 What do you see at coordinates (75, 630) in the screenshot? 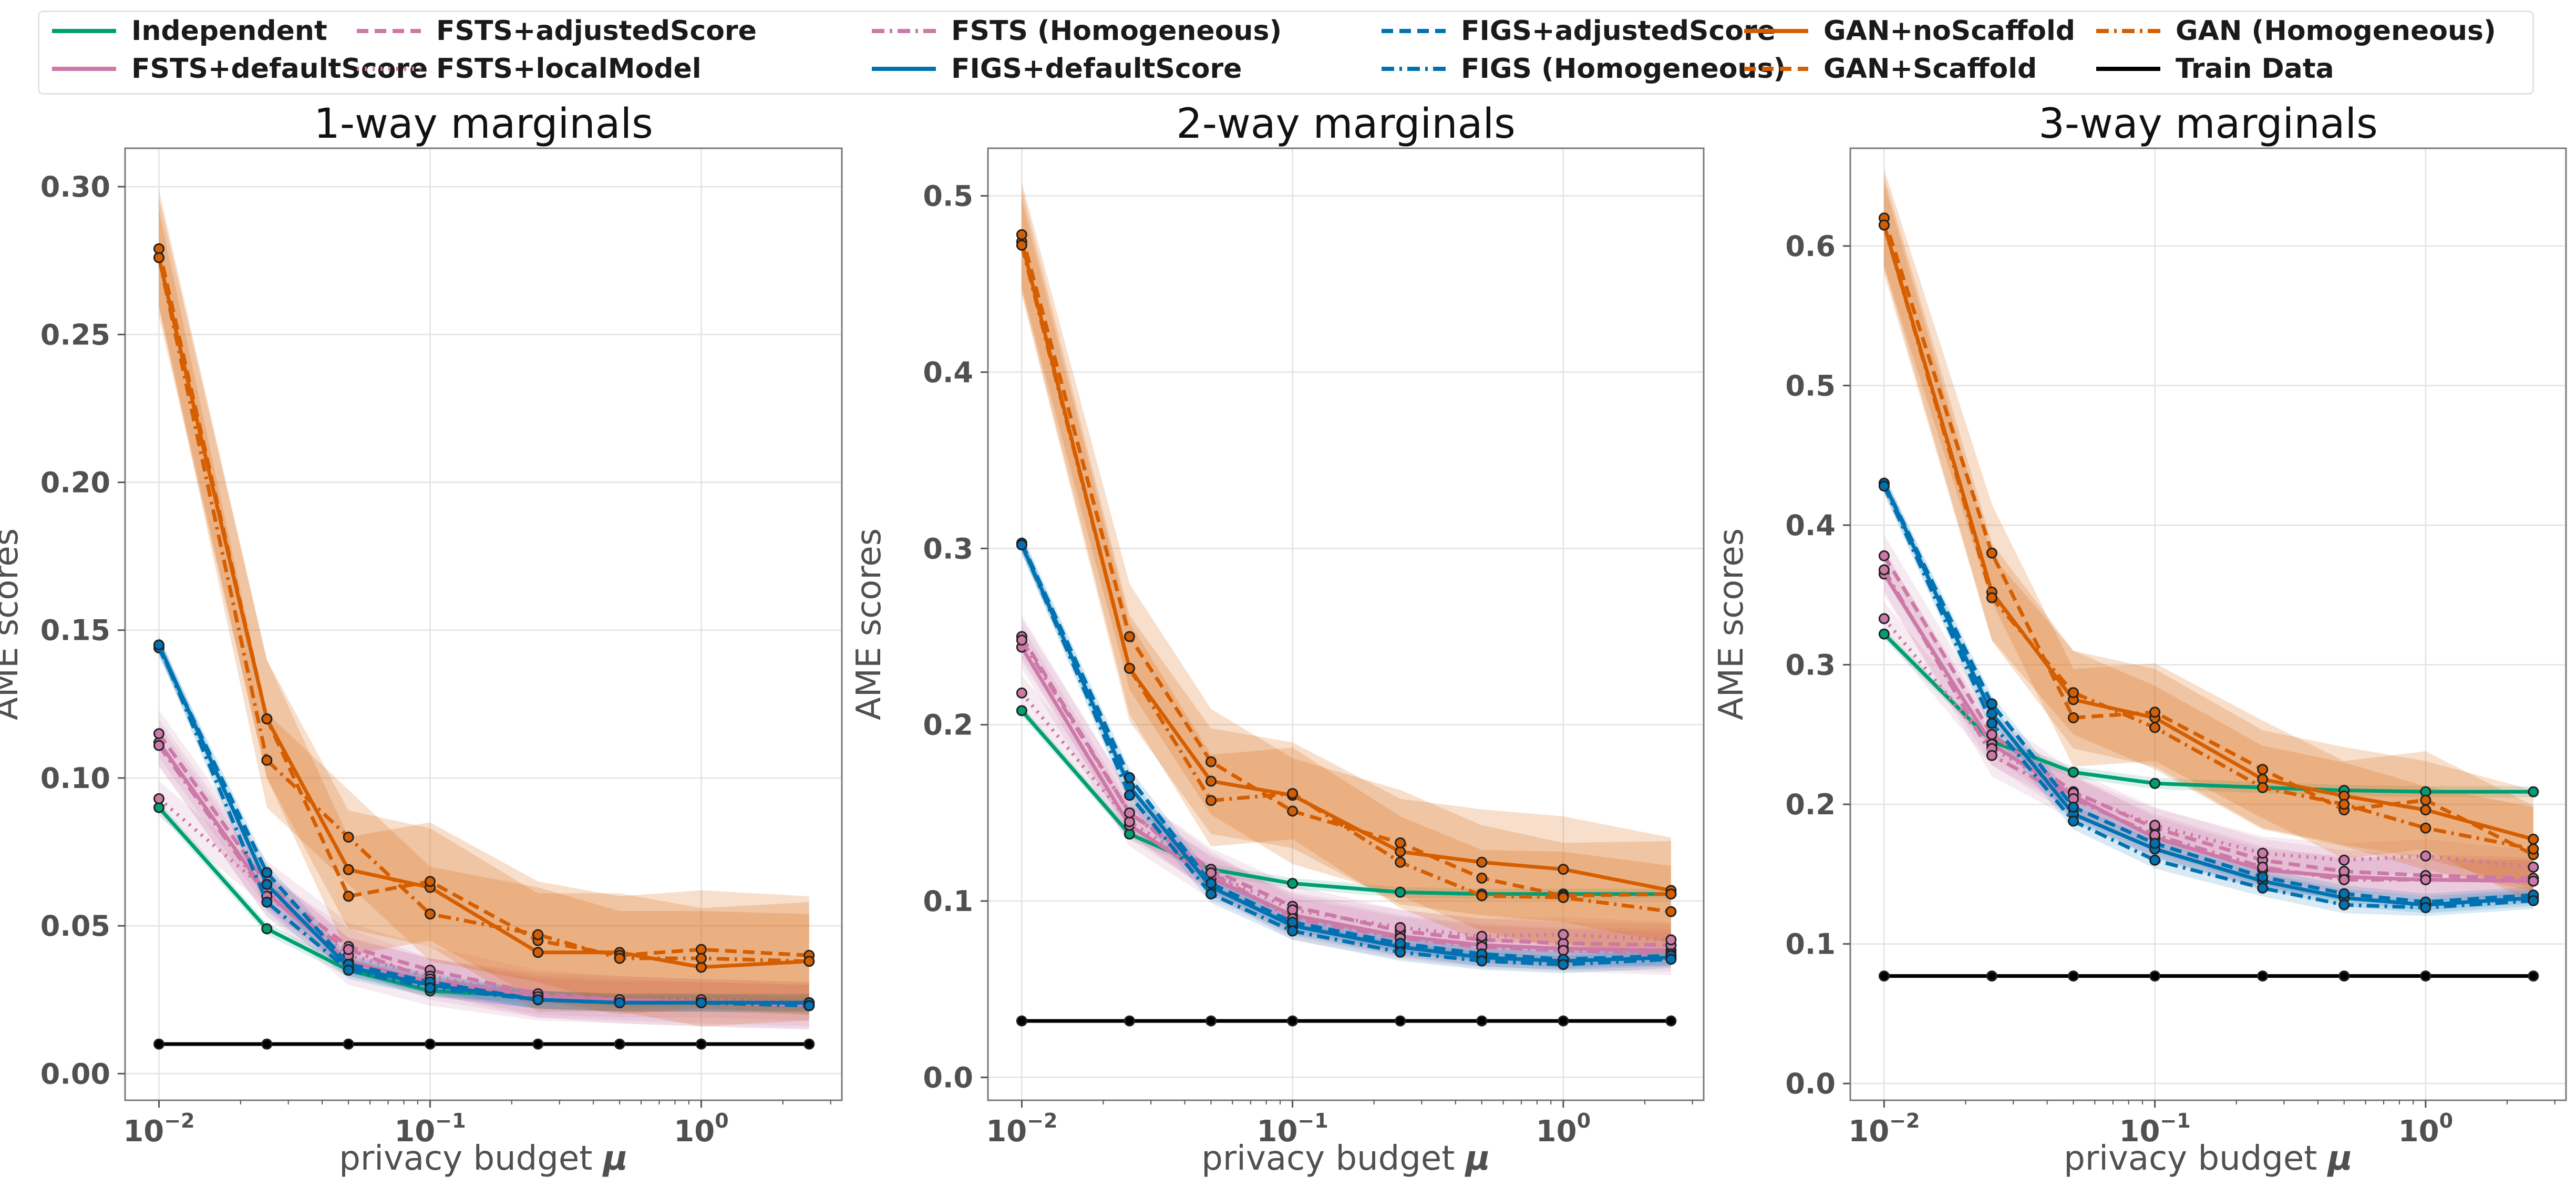
I see `y-tick-label: 0.15` at bounding box center [75, 630].